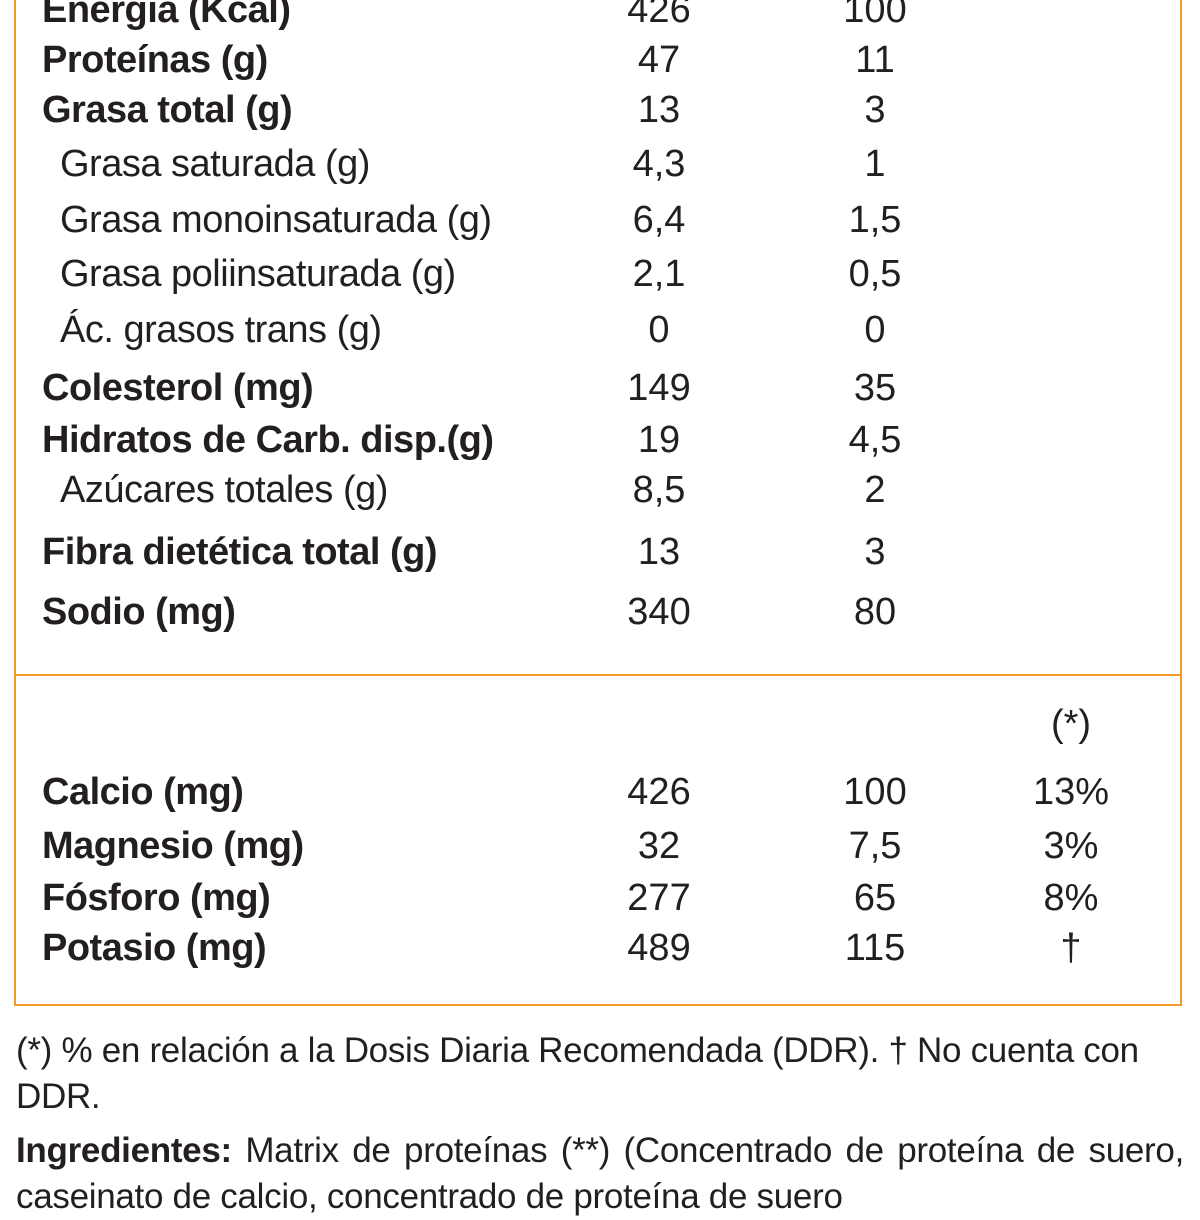 The width and height of the screenshot is (1200, 1220). I want to click on value-per-portion: 0, so click(875, 330).